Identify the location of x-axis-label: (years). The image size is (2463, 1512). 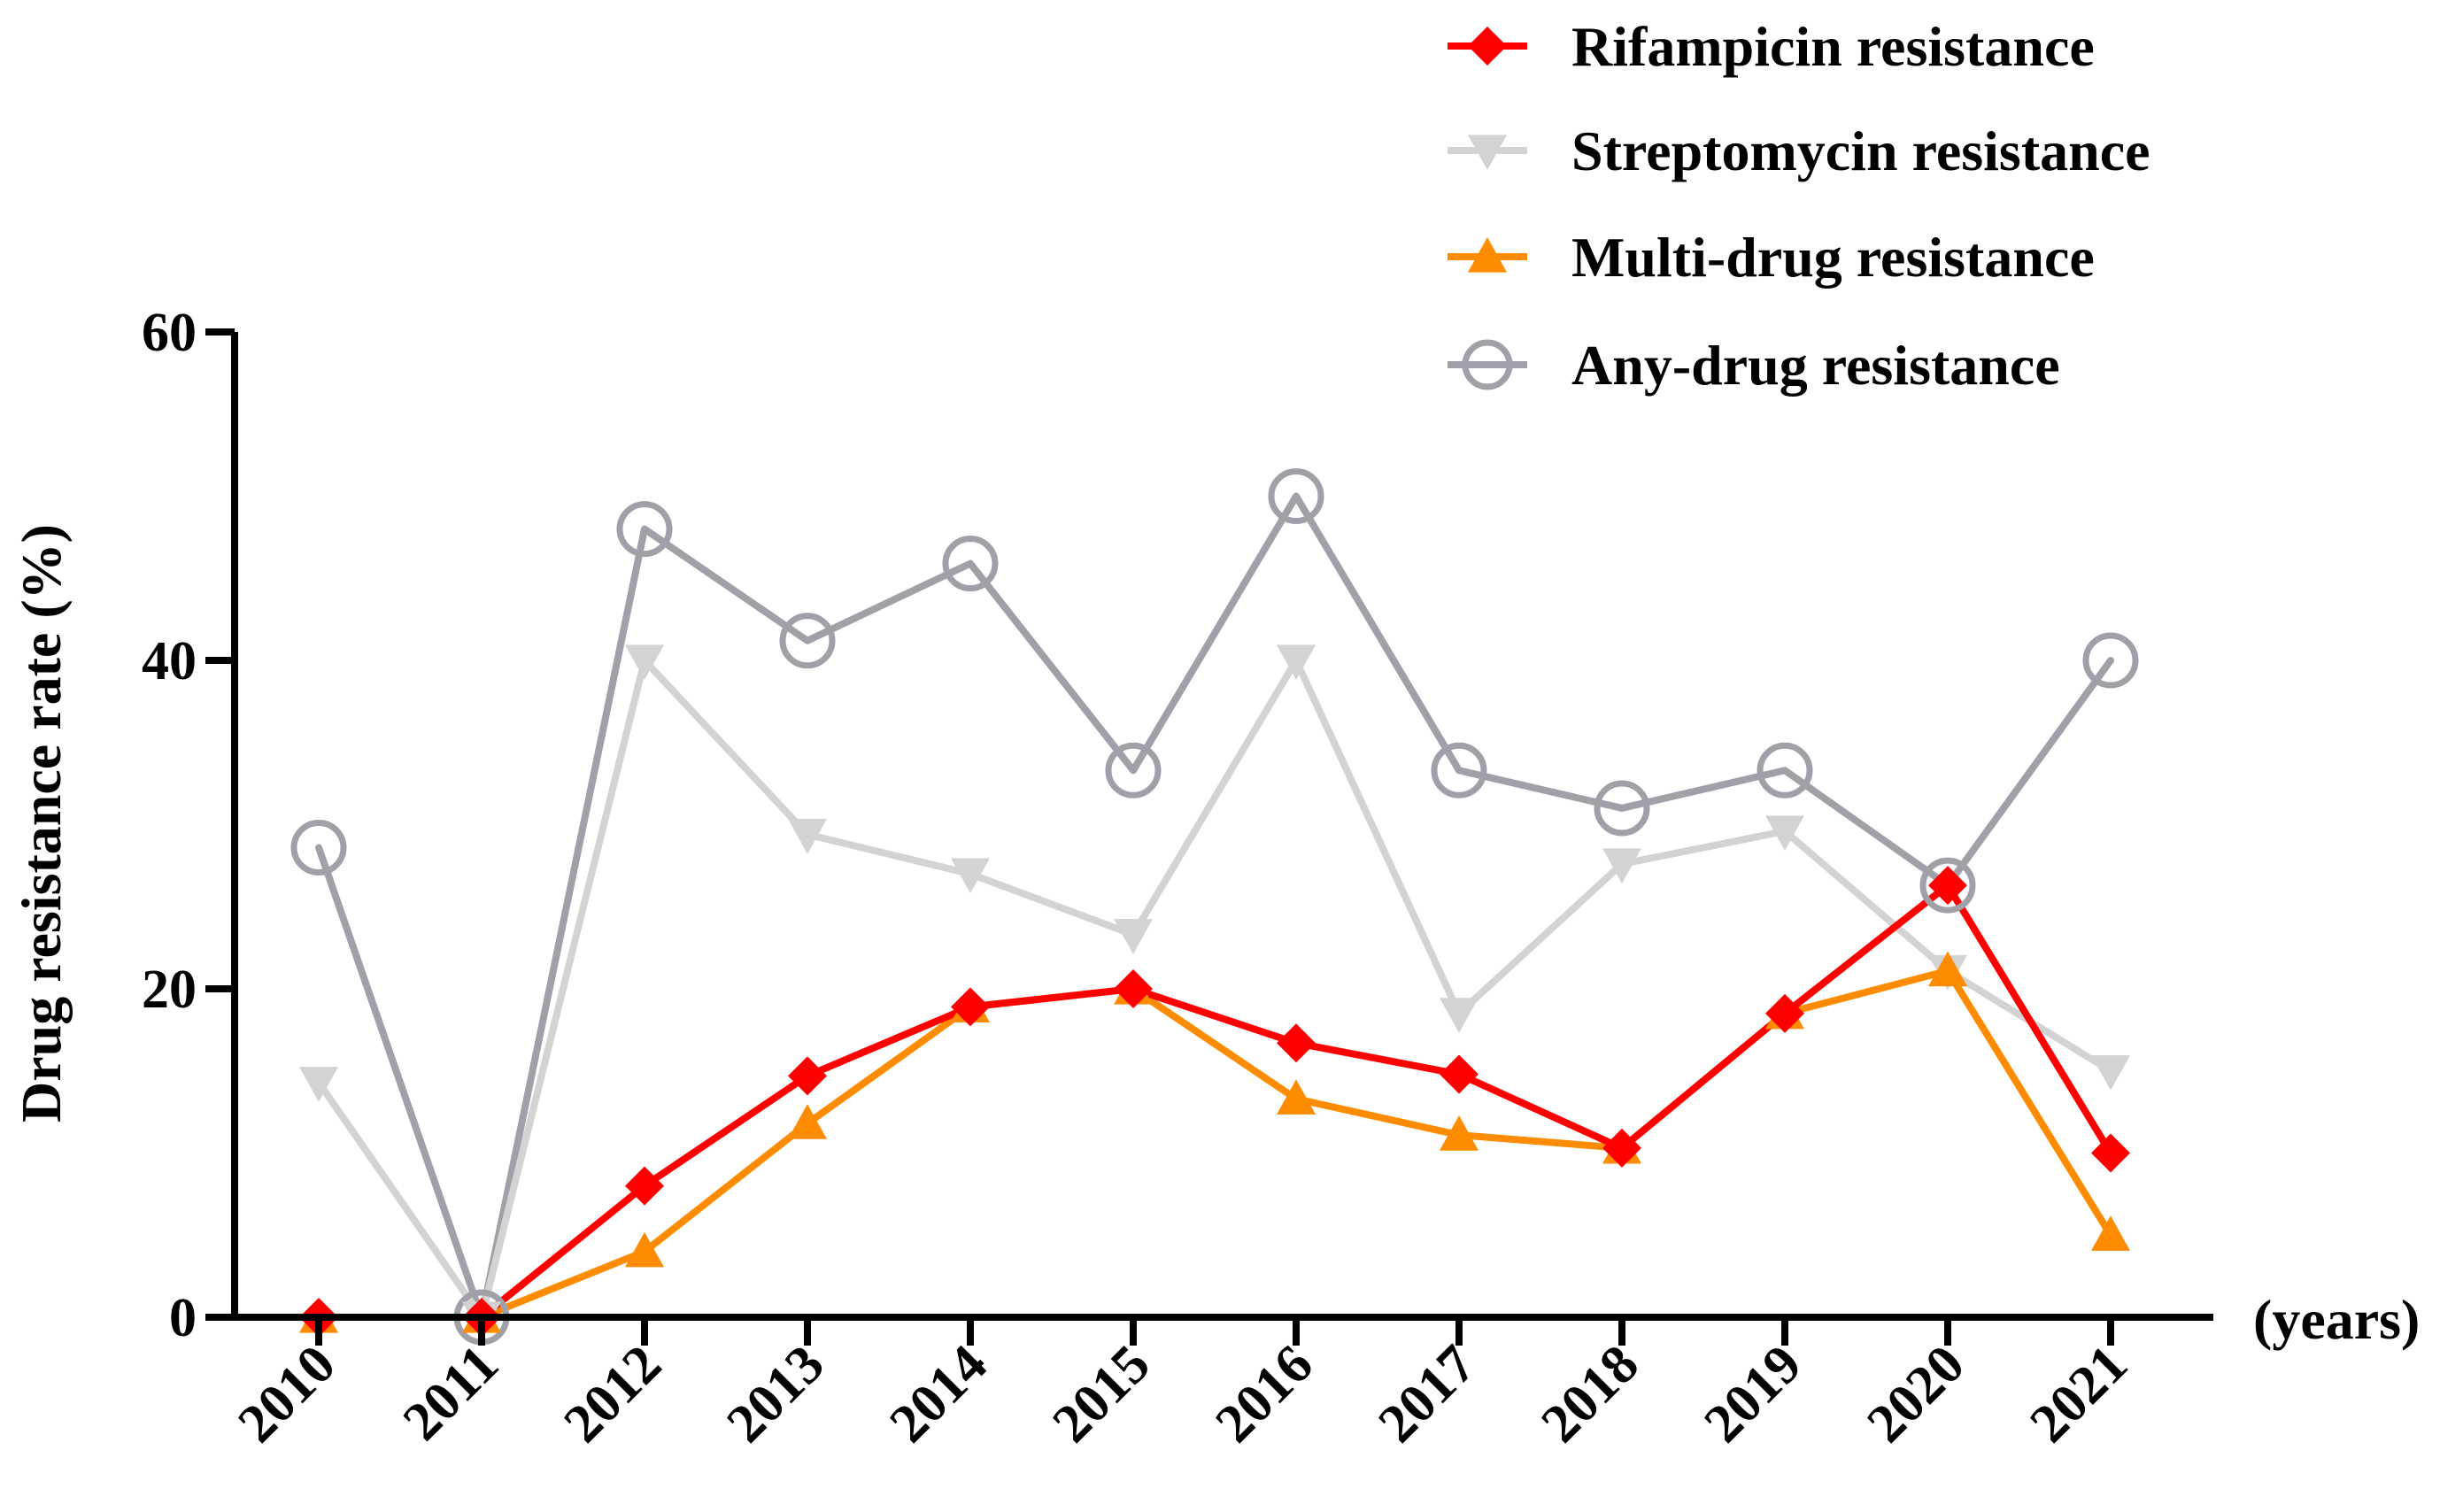
(2336, 1319).